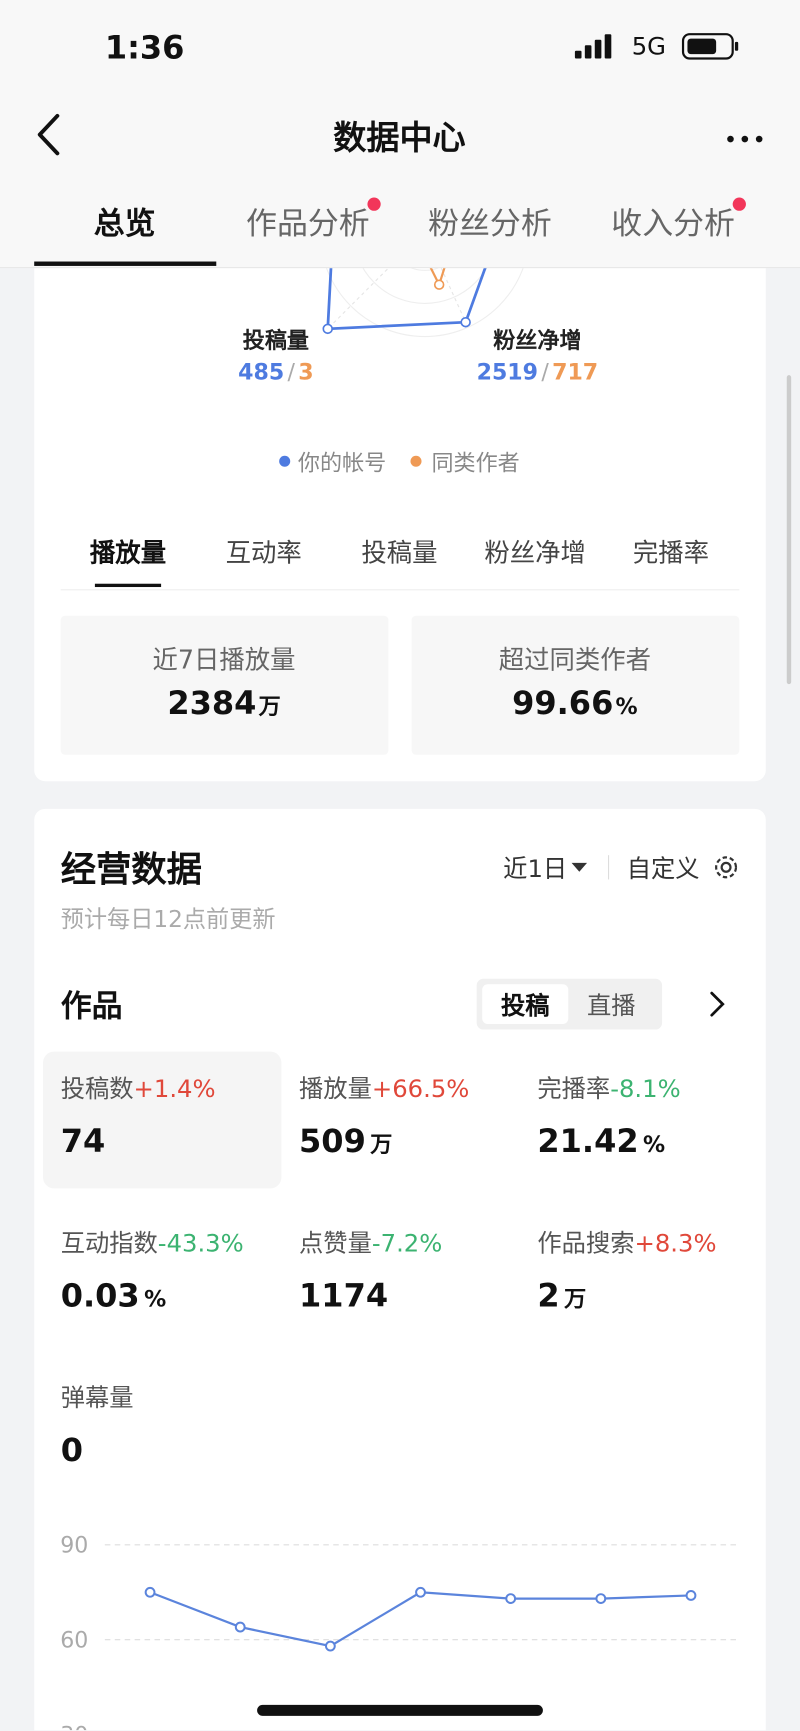 This screenshot has width=800, height=1731. I want to click on summary-label-text: 近7日播放量, so click(224, 661).